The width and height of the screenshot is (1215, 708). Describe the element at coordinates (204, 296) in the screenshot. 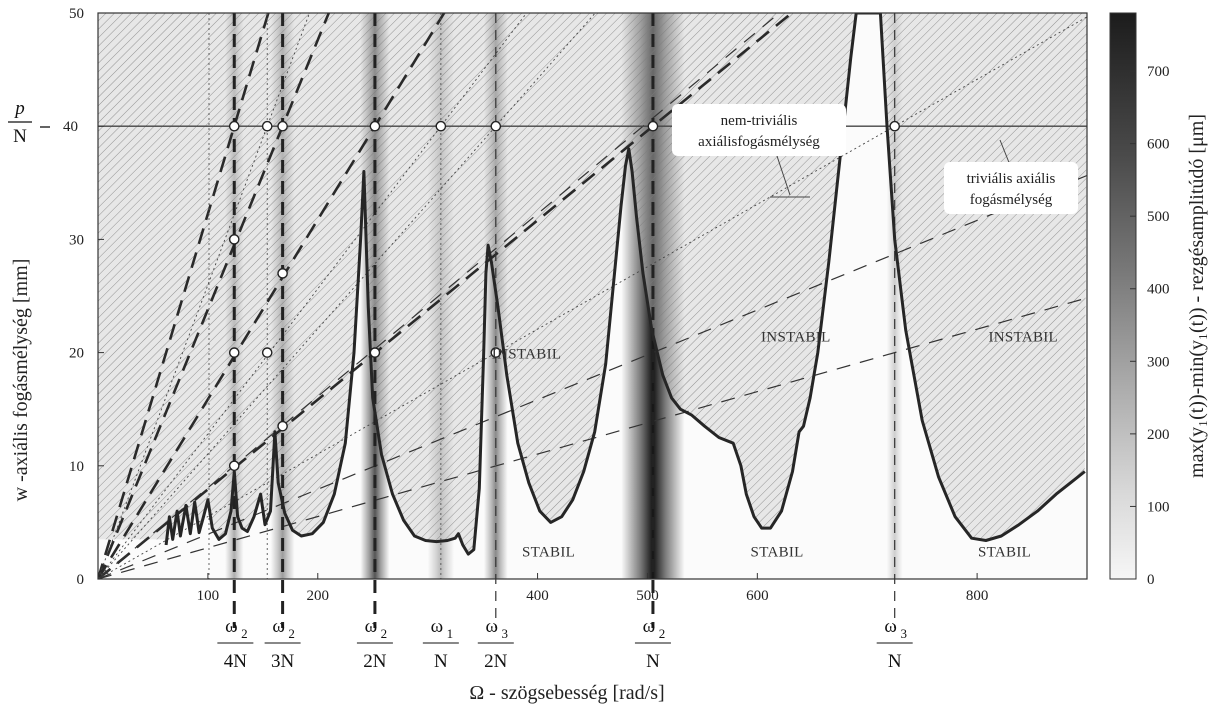

I see `ray-dotted` at that location.